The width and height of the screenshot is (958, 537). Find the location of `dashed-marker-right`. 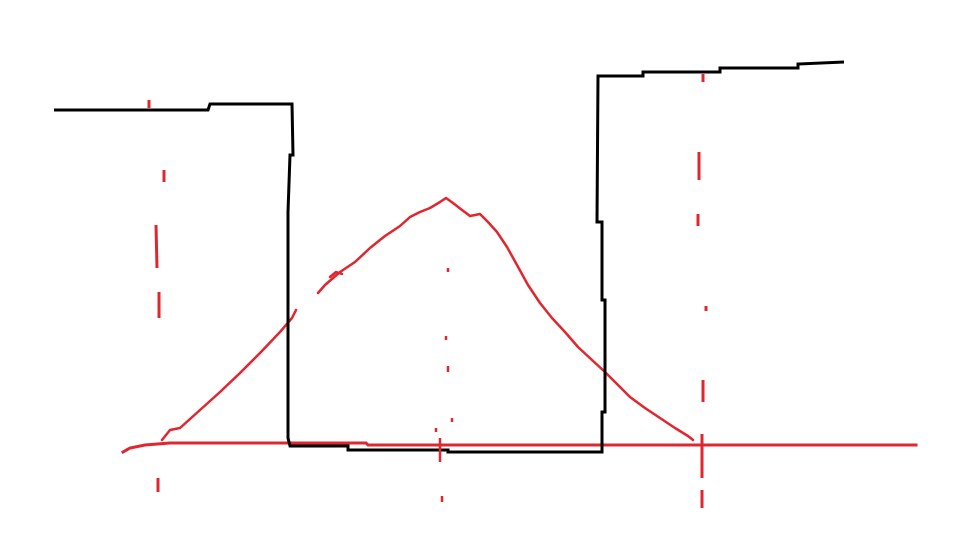

dashed-marker-right is located at coordinates (702, 291).